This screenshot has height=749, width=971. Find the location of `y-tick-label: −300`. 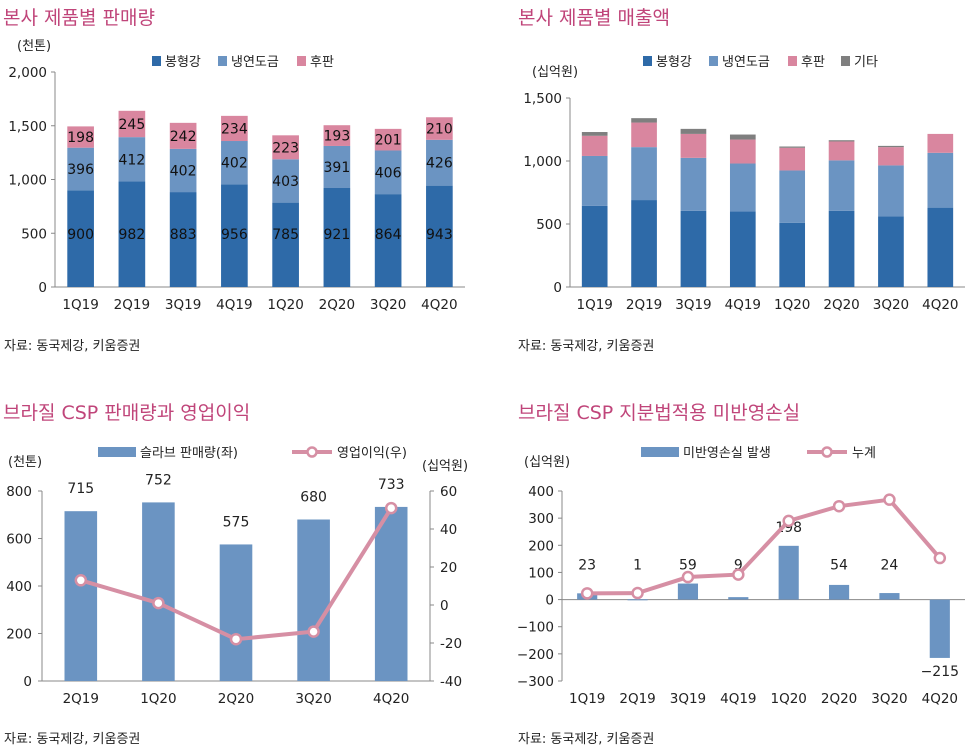

y-tick-label: −300 is located at coordinates (535, 682).